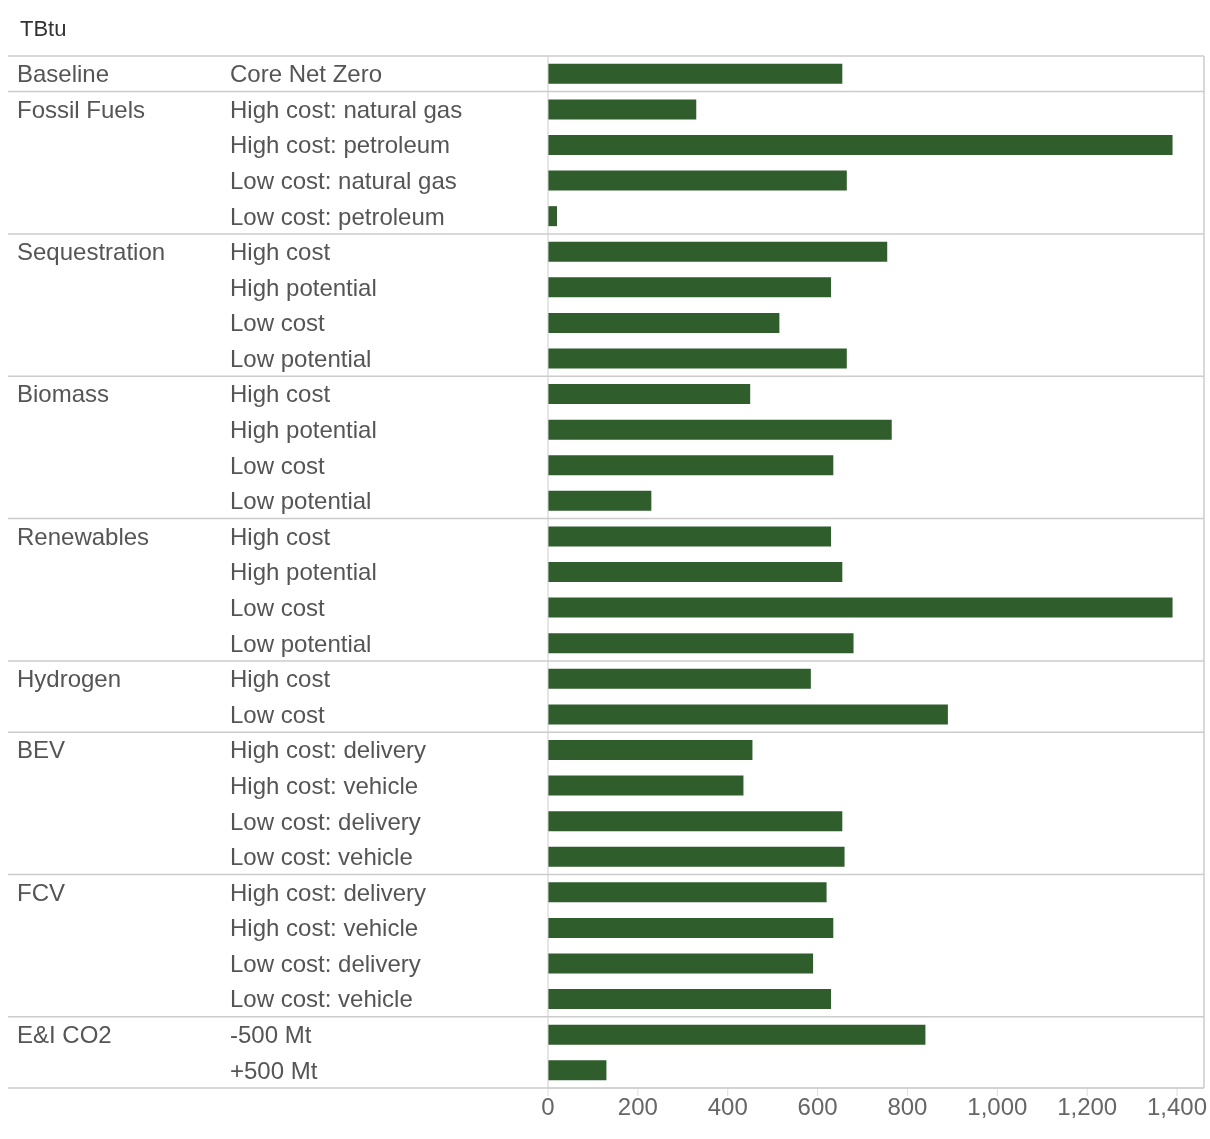 The width and height of the screenshot is (1210, 1139). I want to click on x-tick-label: 800, so click(907, 1107).